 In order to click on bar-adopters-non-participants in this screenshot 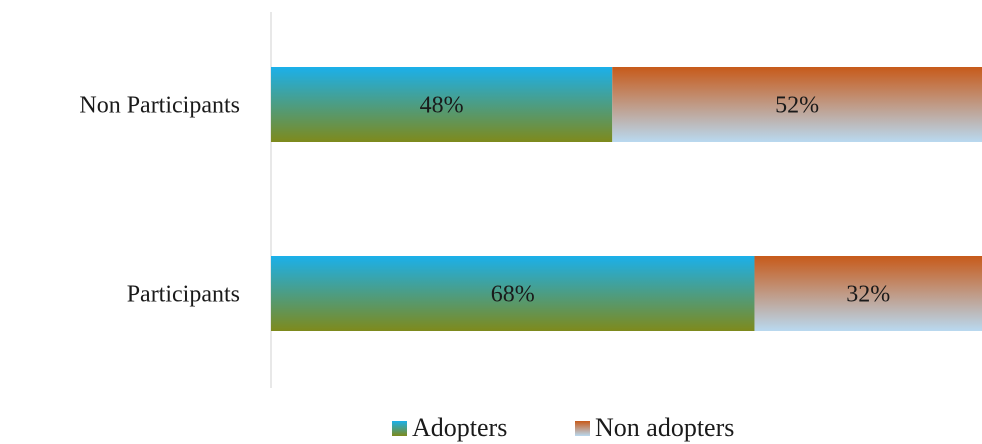, I will do `click(442, 104)`.